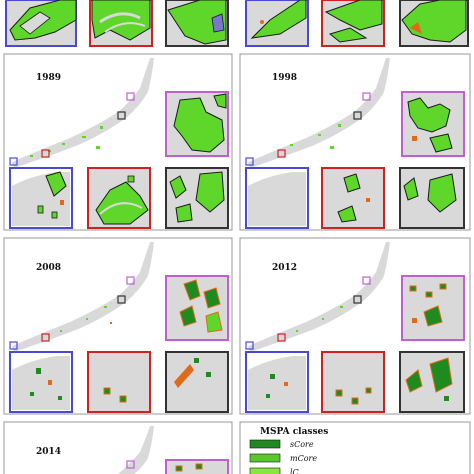 Image resolution: width=474 pixels, height=474 pixels. I want to click on legend-label-1: mCore, so click(303, 458).